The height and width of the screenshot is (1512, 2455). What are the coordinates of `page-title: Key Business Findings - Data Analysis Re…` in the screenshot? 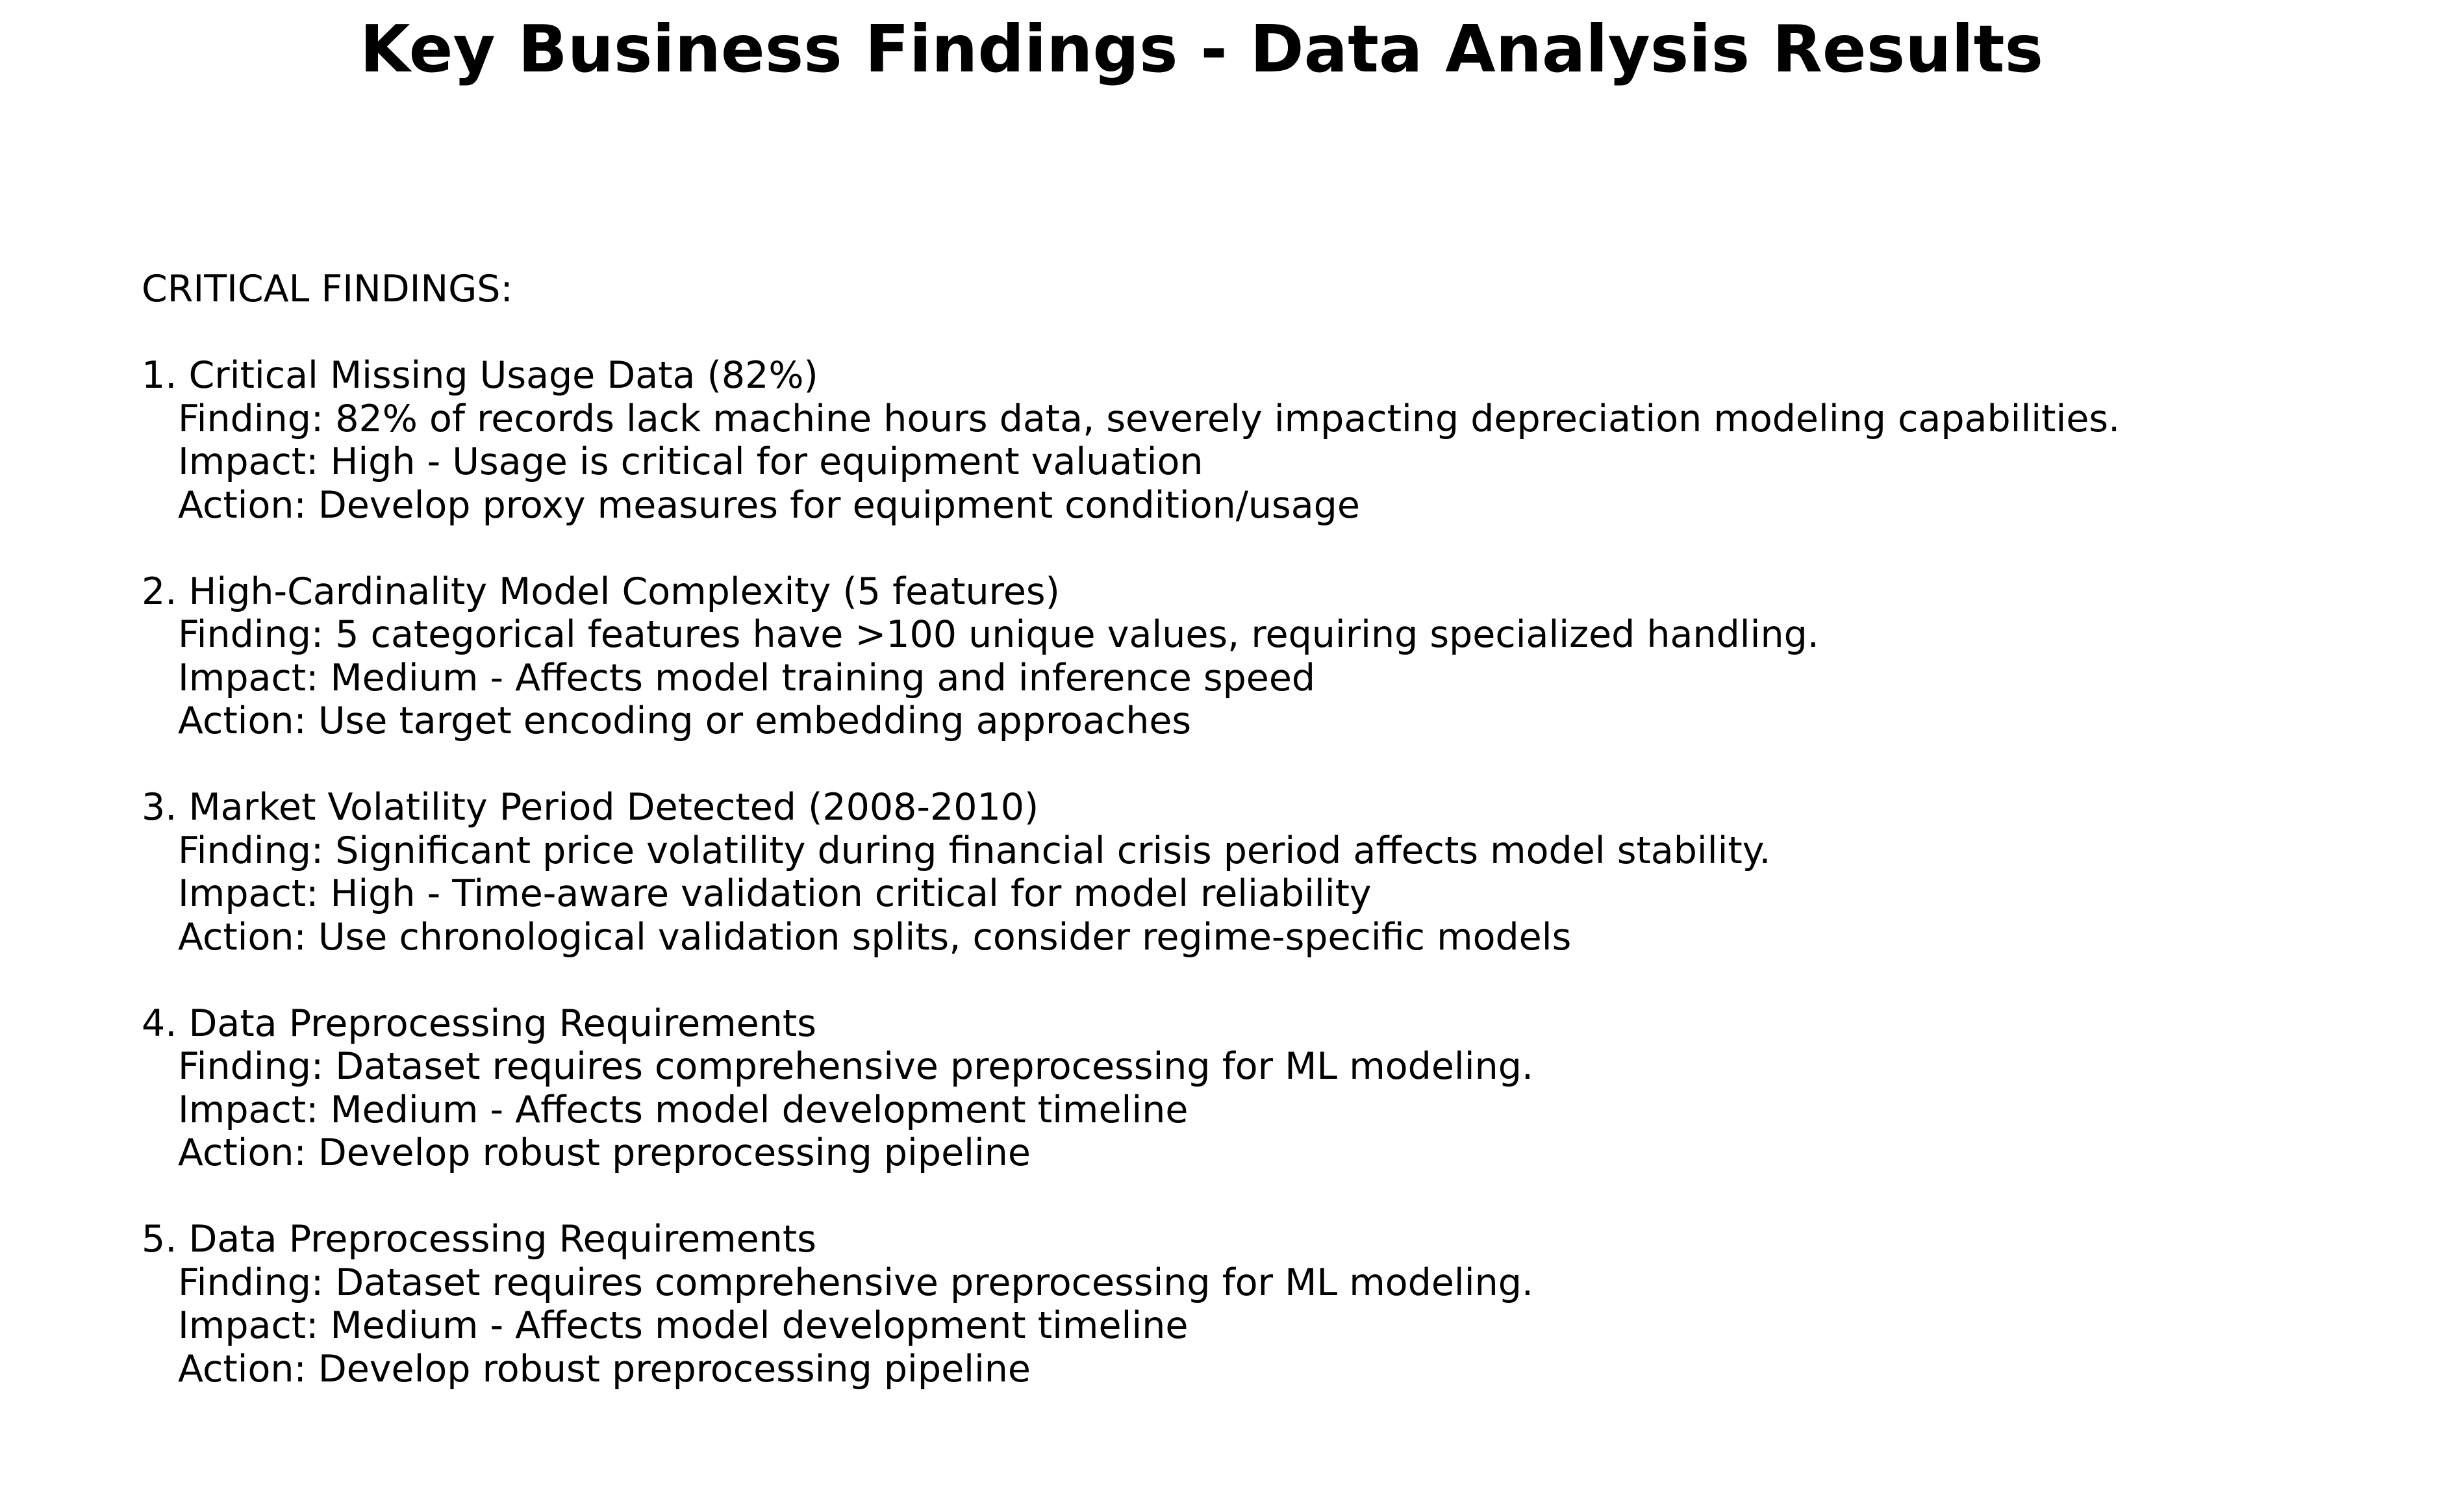 It's located at (1201, 49).